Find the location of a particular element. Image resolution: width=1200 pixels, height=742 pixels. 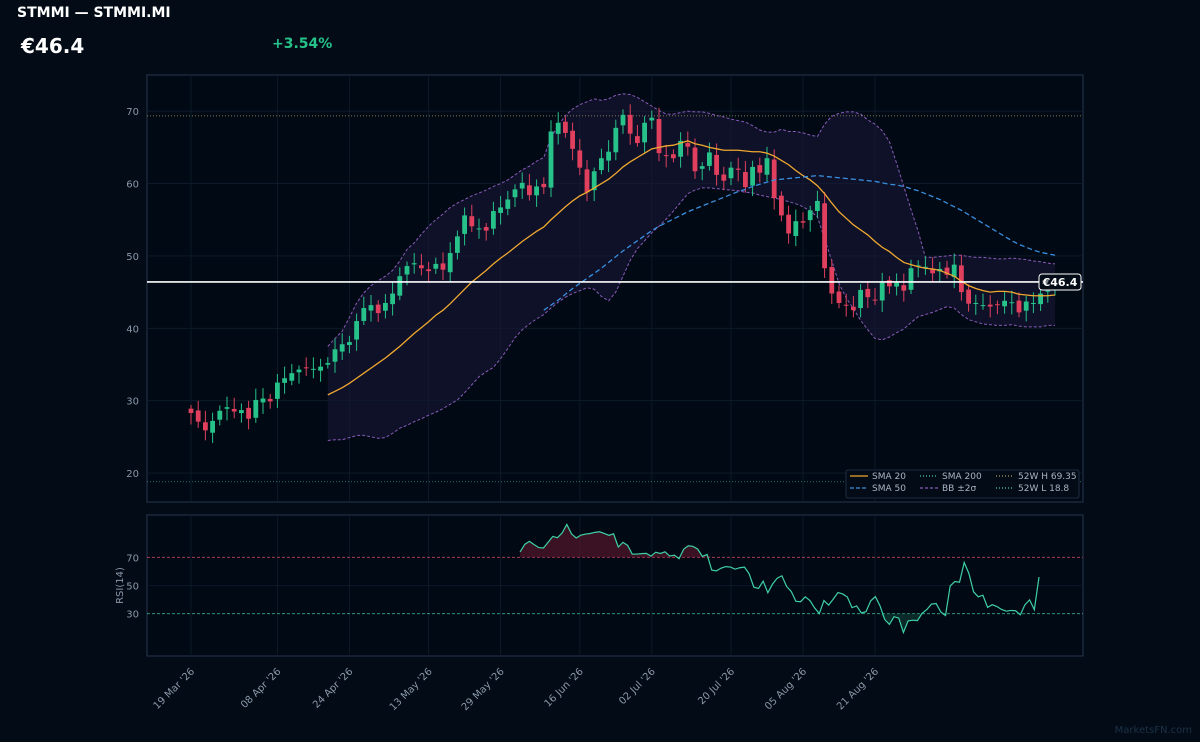

y-tick-label: 40 is located at coordinates (132, 329).